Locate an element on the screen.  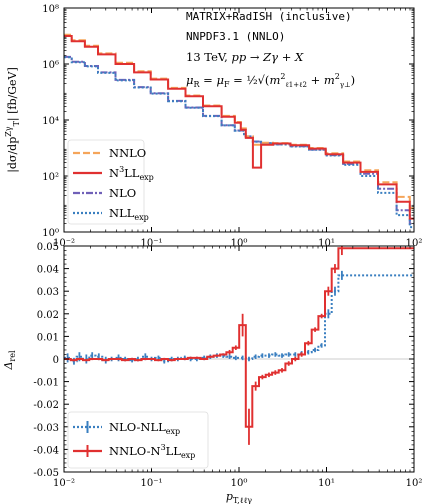
bottom-x-tick-label: 10⁻² is located at coordinates (64, 483).